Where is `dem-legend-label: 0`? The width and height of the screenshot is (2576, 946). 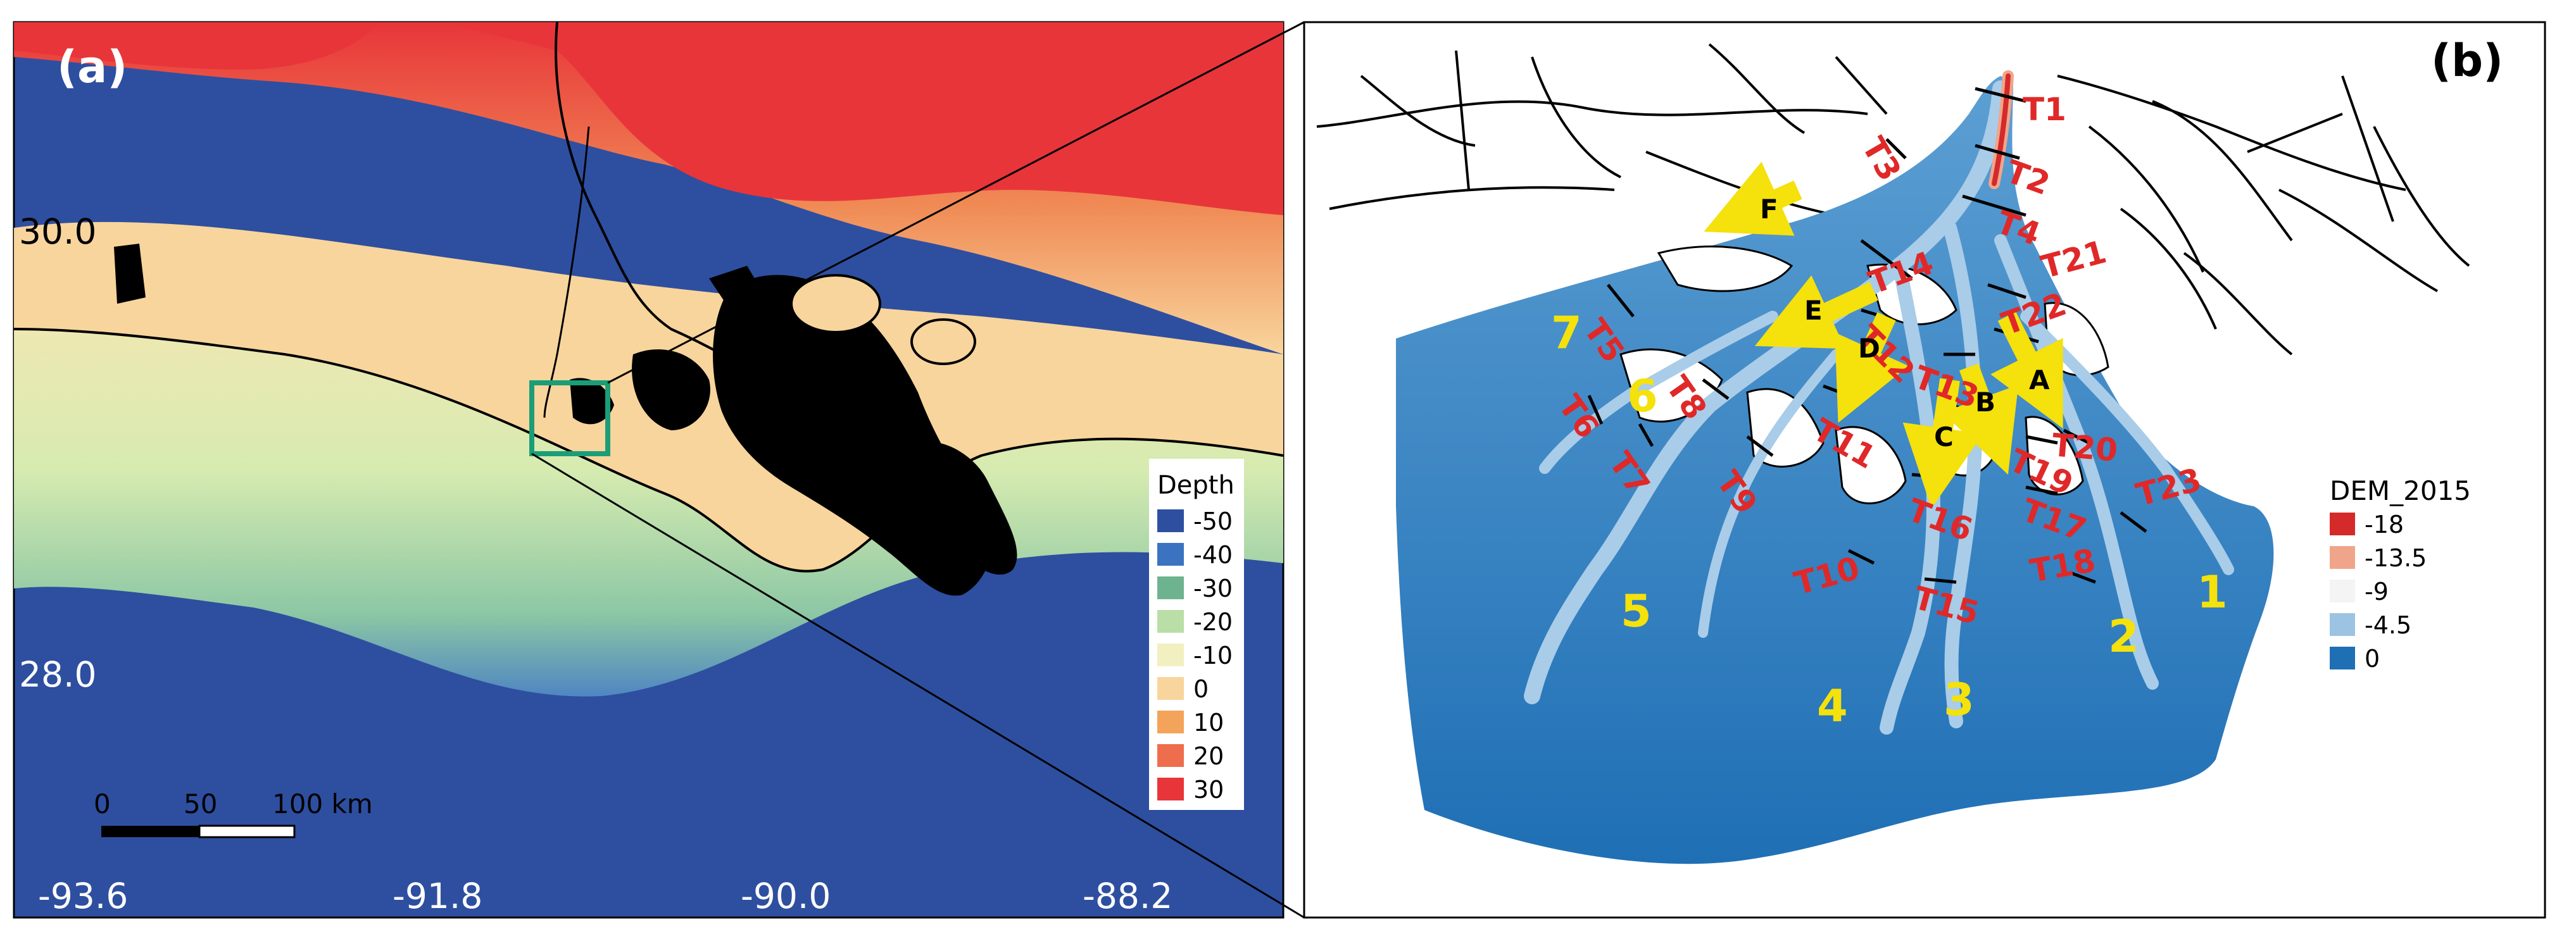
dem-legend-label: 0 is located at coordinates (2372, 659).